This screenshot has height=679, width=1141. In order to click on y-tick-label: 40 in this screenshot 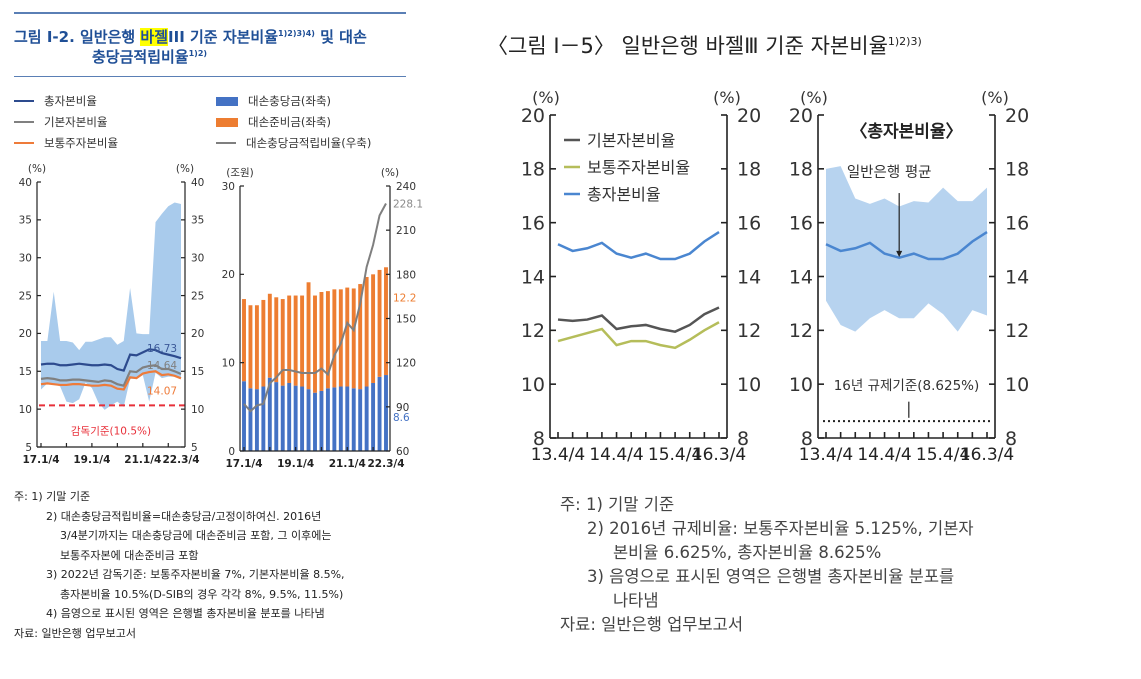, I will do `click(25, 183)`.